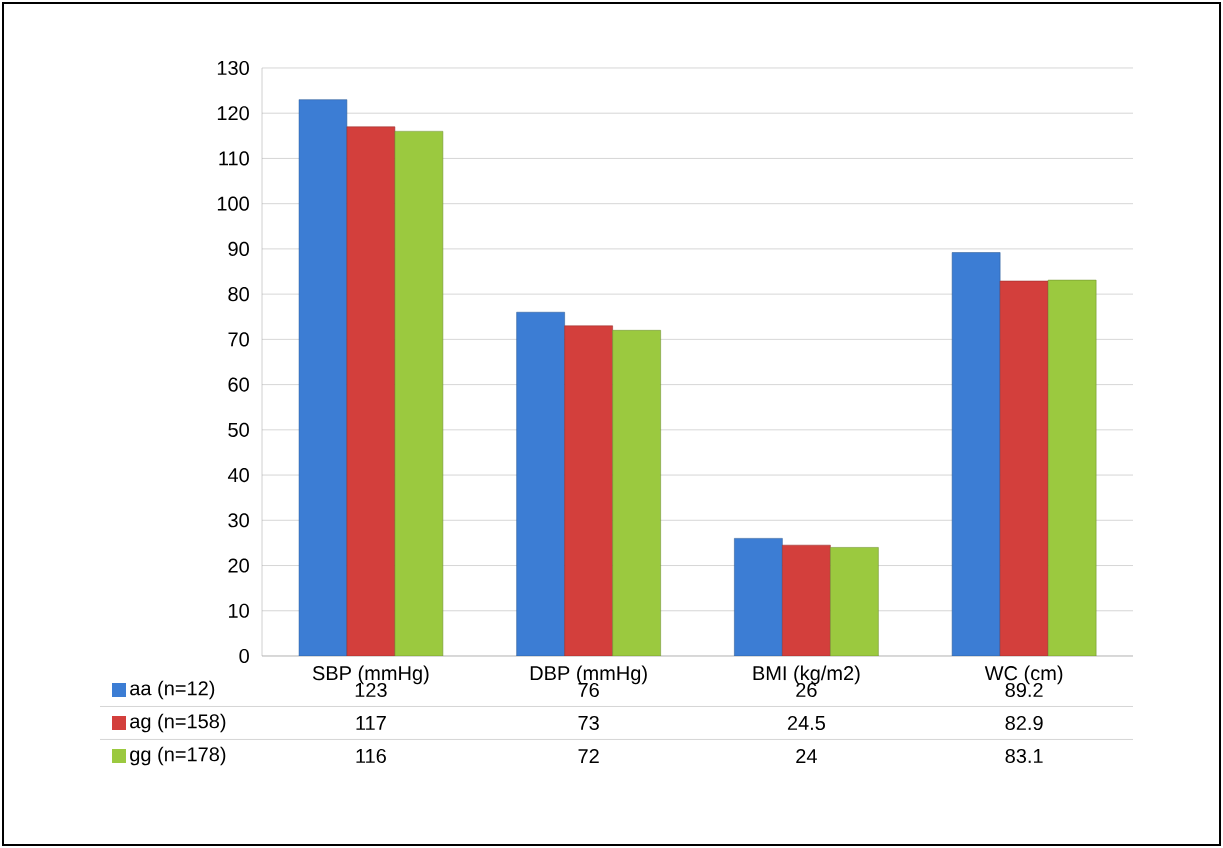 The height and width of the screenshot is (848, 1223). I want to click on y-tick-label: 10, so click(239, 610).